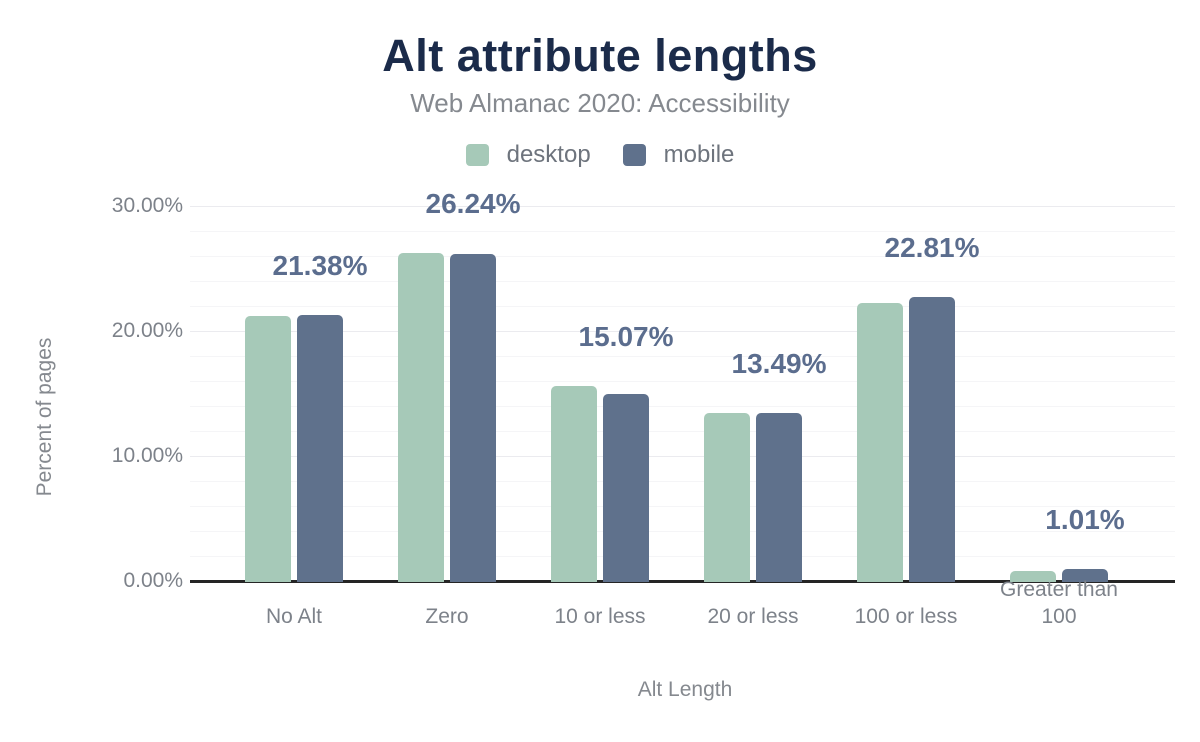 Image resolution: width=1200 pixels, height=742 pixels. Describe the element at coordinates (153, 580) in the screenshot. I see `y-tick-label: 0.00%` at that location.